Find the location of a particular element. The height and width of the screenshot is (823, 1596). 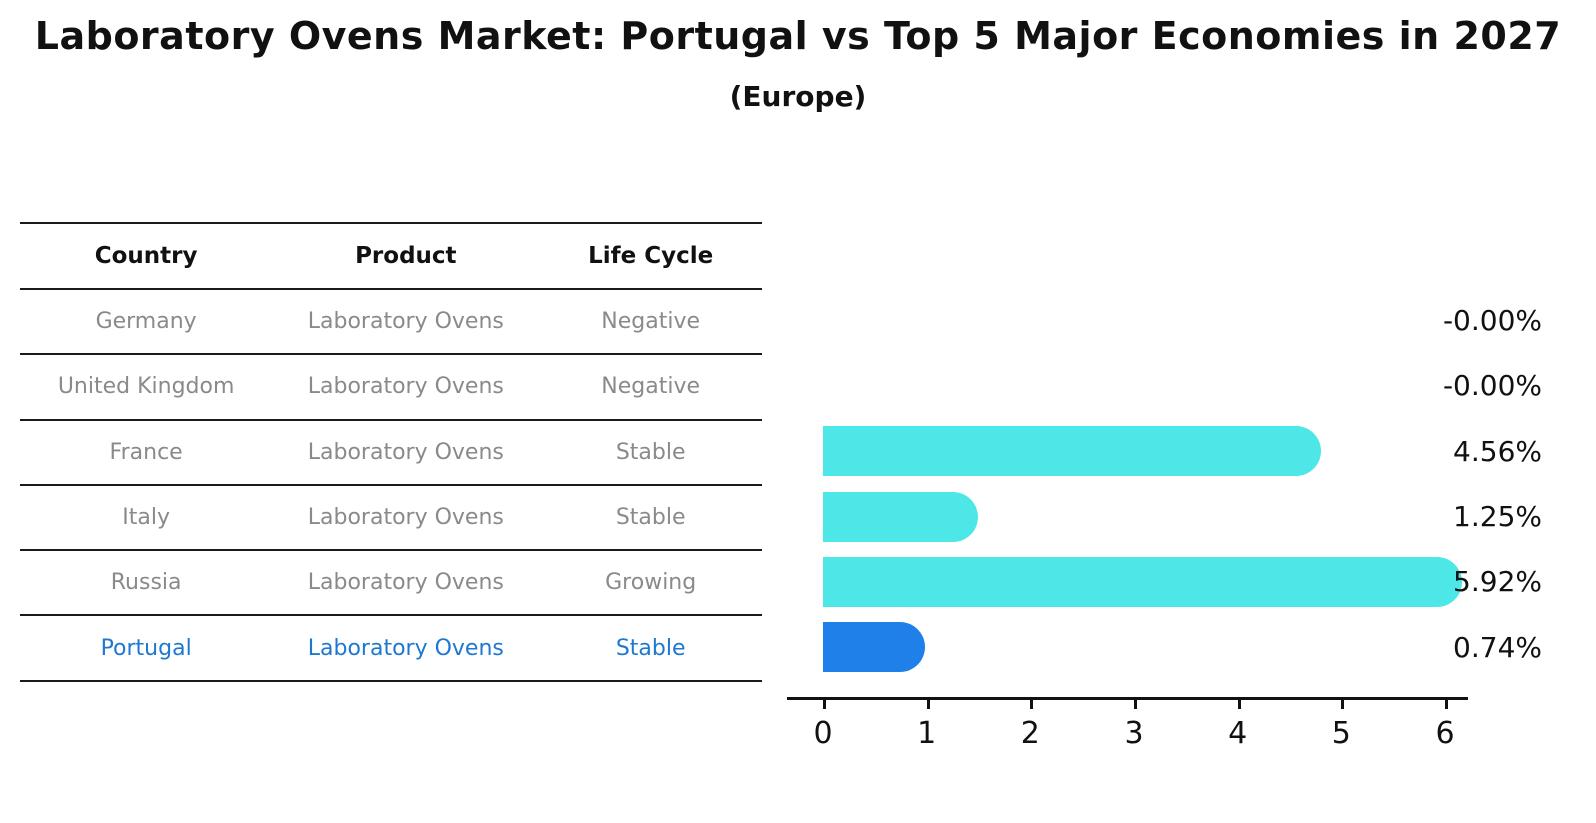

table-row-france: France Laboratory Ovens Stable is located at coordinates (391, 453).